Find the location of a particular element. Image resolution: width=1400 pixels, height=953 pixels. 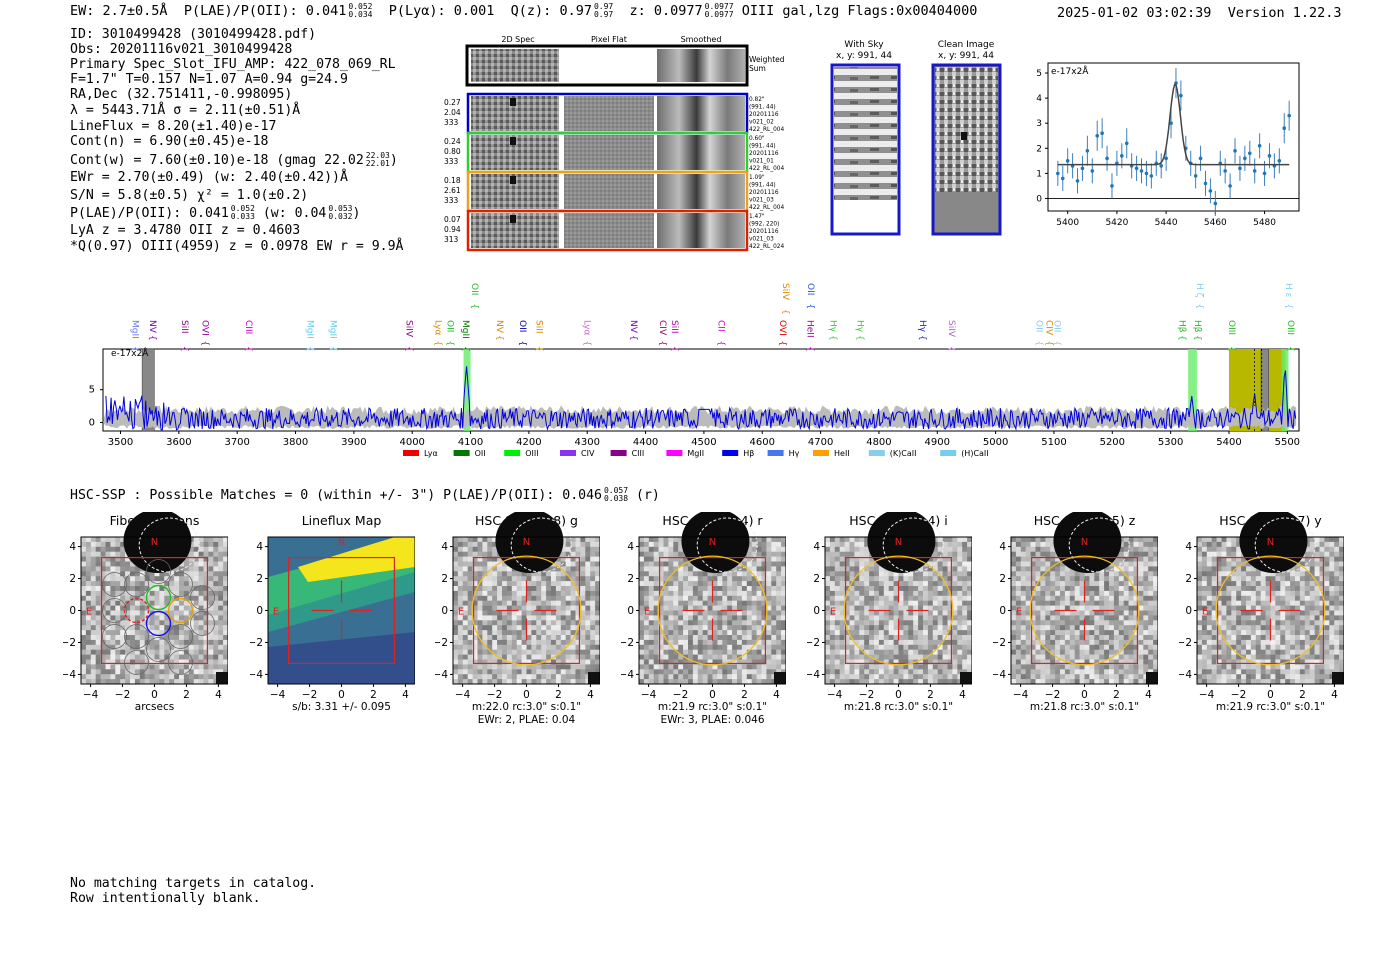

hsc-xtick-label: 0 is located at coordinates (712, 695).